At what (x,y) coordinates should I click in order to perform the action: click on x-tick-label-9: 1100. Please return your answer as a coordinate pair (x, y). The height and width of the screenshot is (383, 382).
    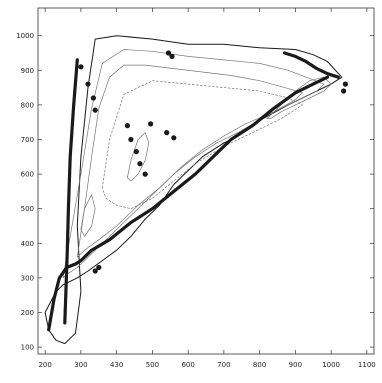
    Looking at the image, I should click on (367, 365).